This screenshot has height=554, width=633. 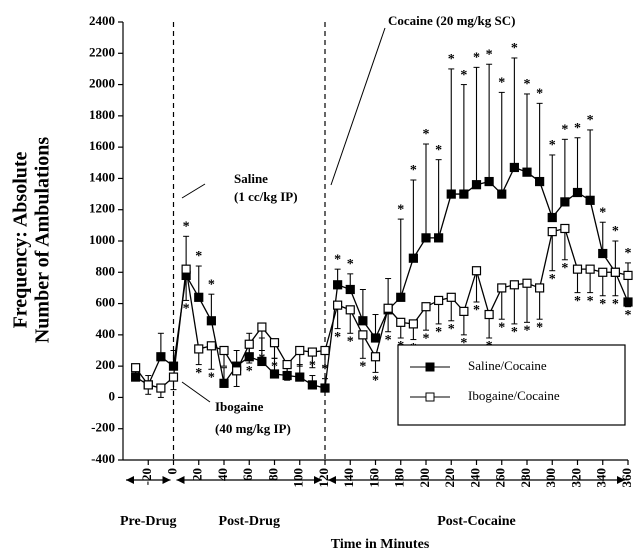 I want to click on y-tick-label: 800, so click(x=106, y=270).